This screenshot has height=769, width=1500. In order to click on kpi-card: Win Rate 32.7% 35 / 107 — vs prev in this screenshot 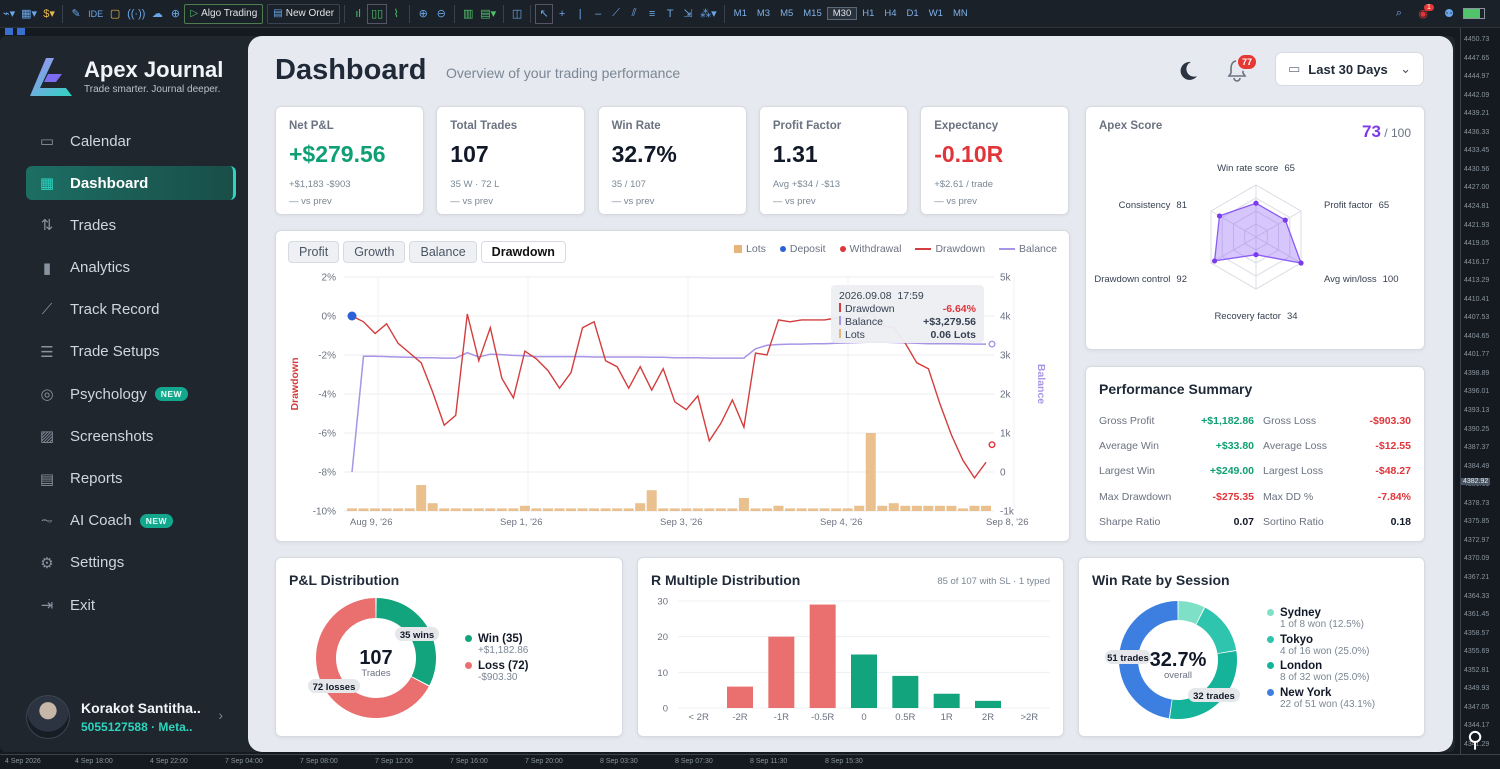, I will do `click(672, 160)`.